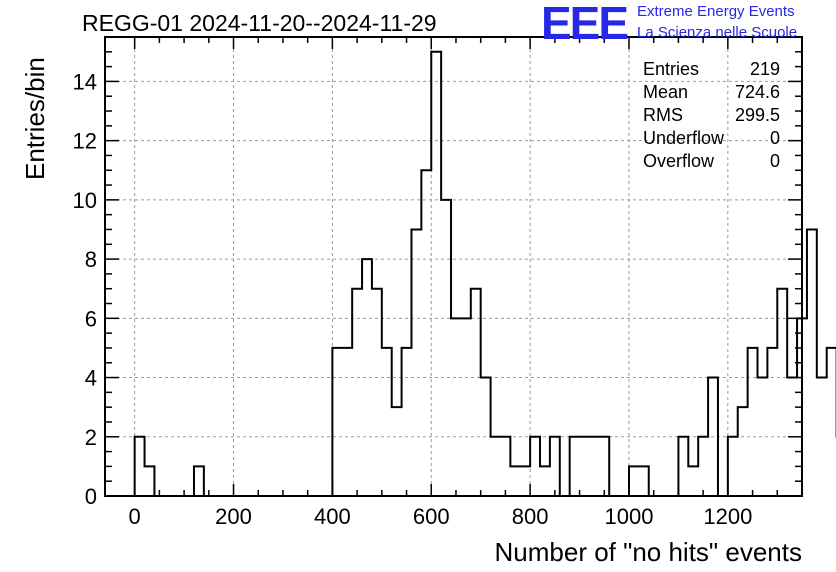  What do you see at coordinates (648, 552) in the screenshot?
I see `x-axis-label: Number of "no hits" events` at bounding box center [648, 552].